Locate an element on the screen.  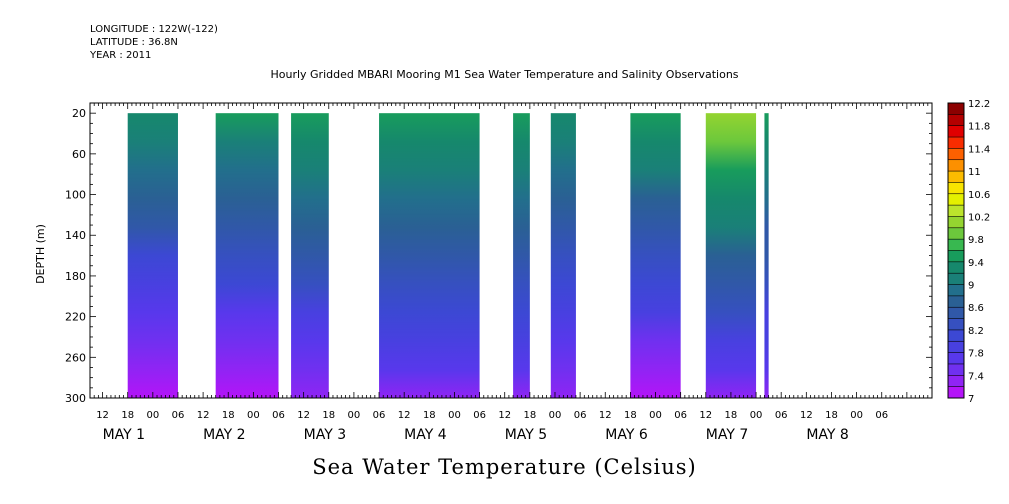
day-label: MAY 1 is located at coordinates (124, 435).